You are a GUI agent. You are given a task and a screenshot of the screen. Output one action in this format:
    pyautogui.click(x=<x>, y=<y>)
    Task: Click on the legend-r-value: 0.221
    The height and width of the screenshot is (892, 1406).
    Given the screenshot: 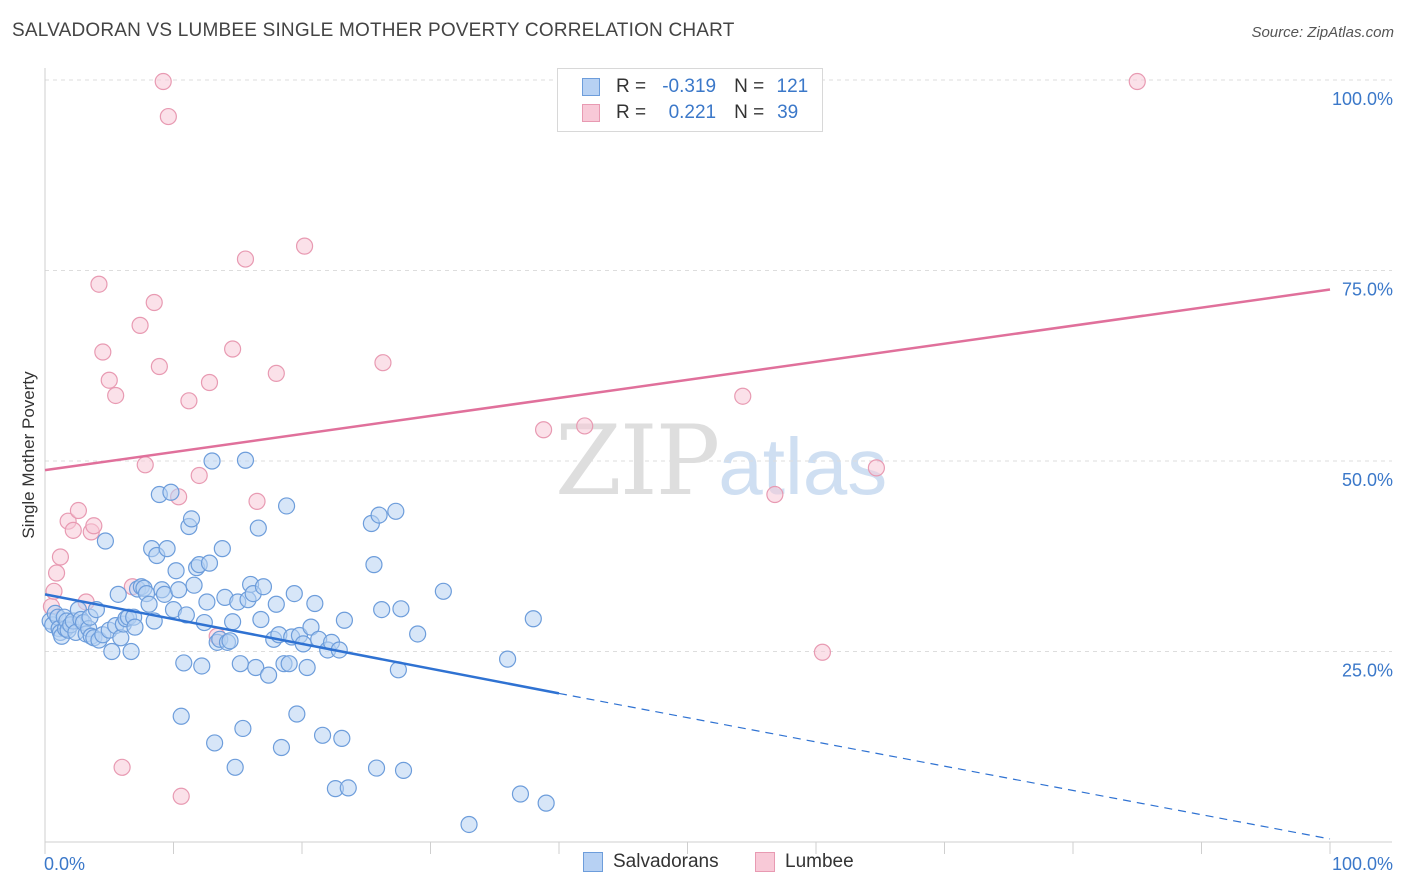 What is the action you would take?
    pyautogui.click(x=692, y=112)
    